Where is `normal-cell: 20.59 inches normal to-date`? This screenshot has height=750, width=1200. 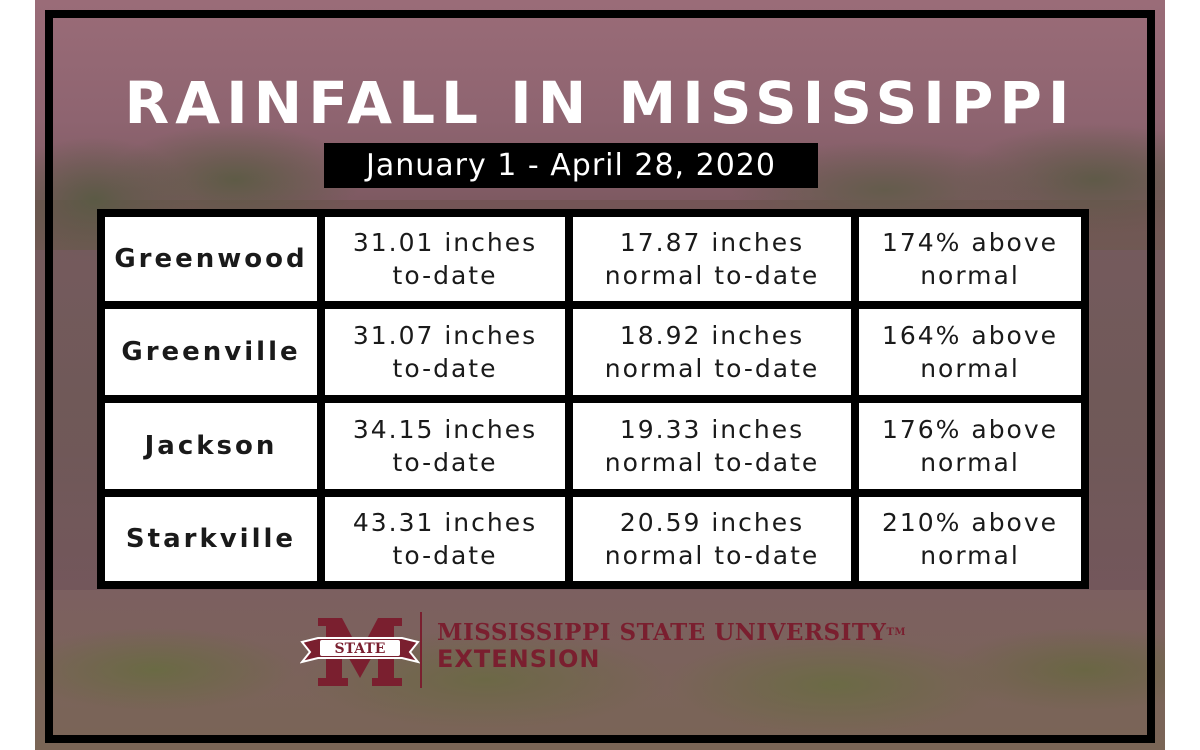 normal-cell: 20.59 inches normal to-date is located at coordinates (712, 539).